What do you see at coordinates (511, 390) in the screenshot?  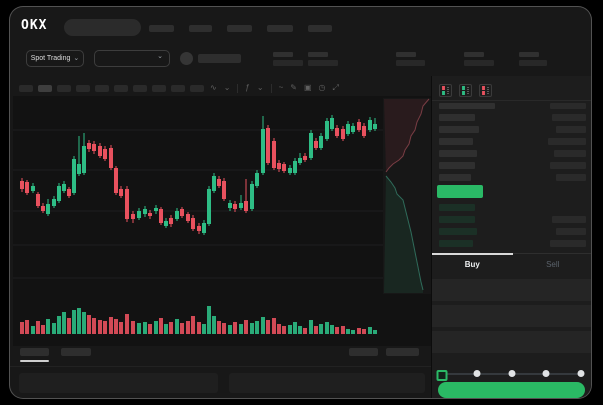 I see `buy-submit-button` at bounding box center [511, 390].